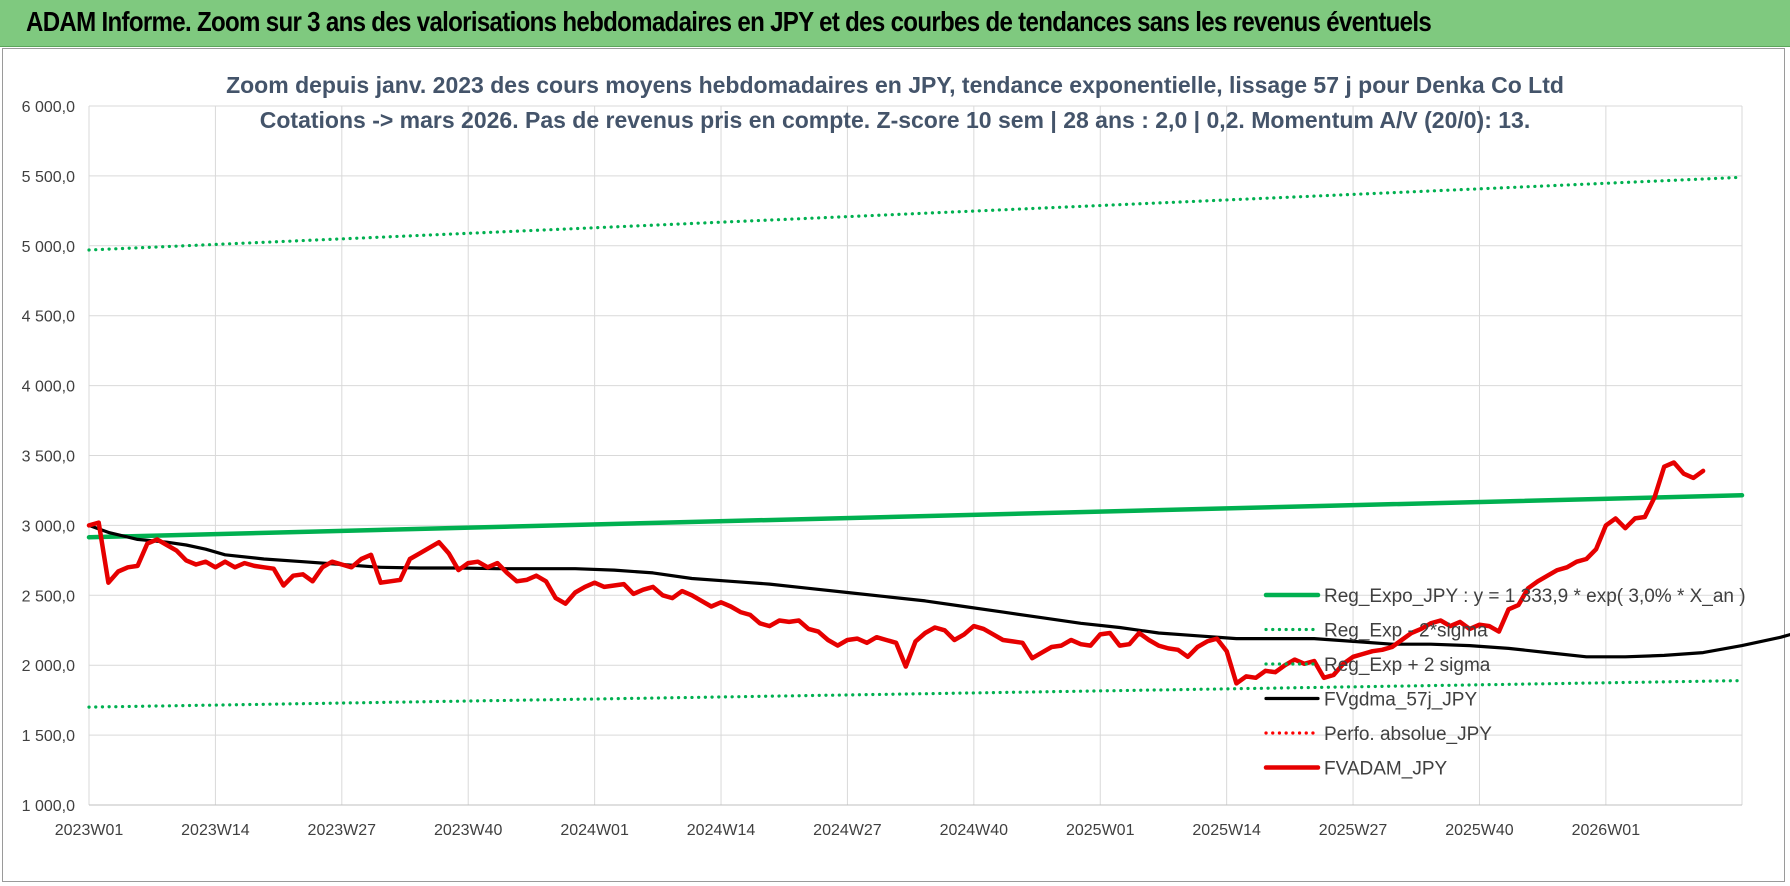  I want to click on x-tick-label: 2024W14, so click(721, 830).